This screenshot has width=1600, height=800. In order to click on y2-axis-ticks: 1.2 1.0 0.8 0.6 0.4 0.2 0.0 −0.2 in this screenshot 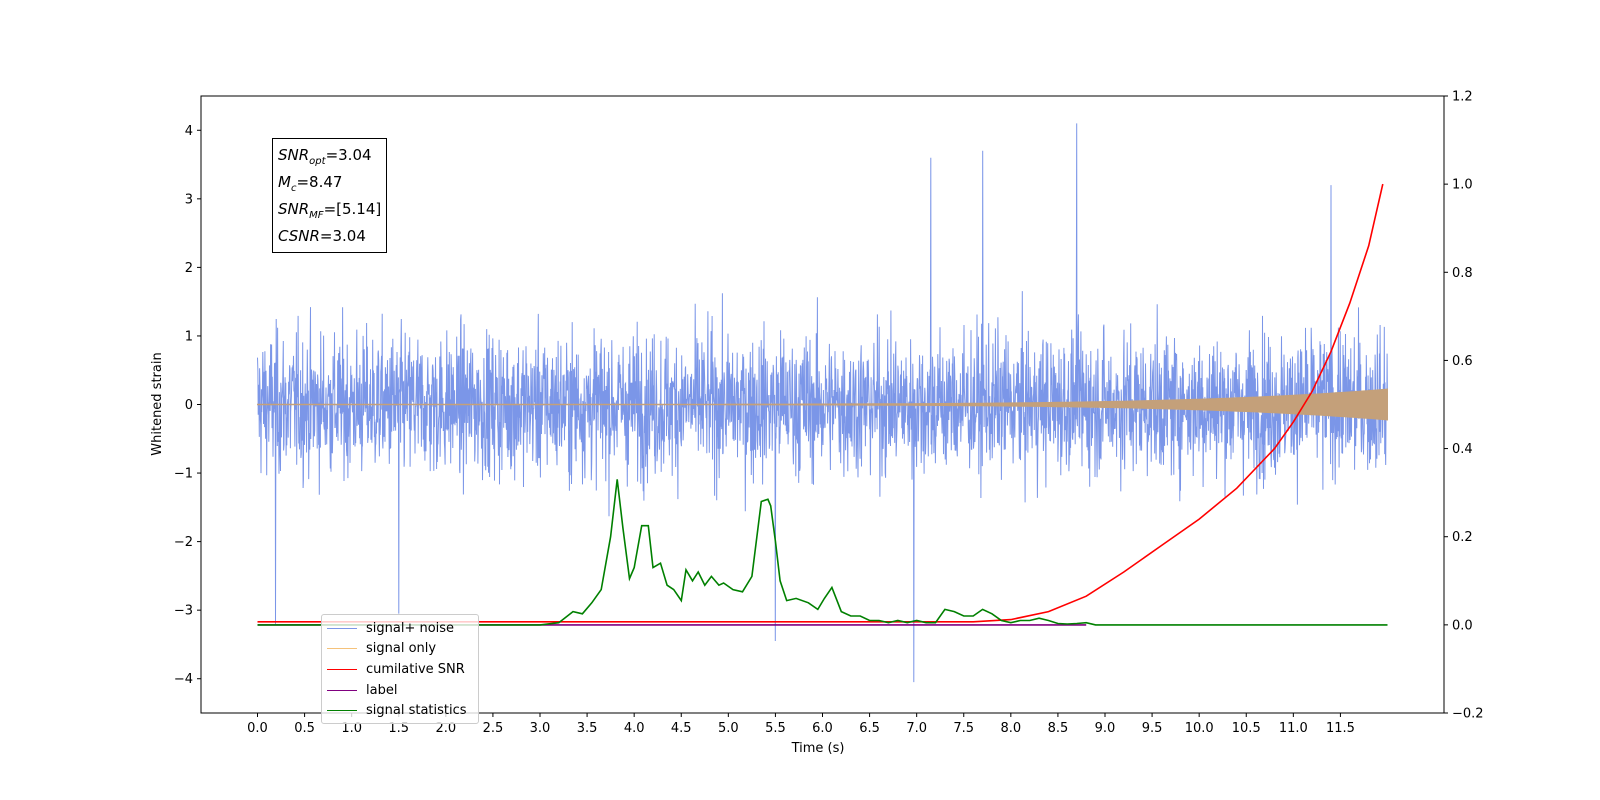, I will do `click(1464, 406)`.